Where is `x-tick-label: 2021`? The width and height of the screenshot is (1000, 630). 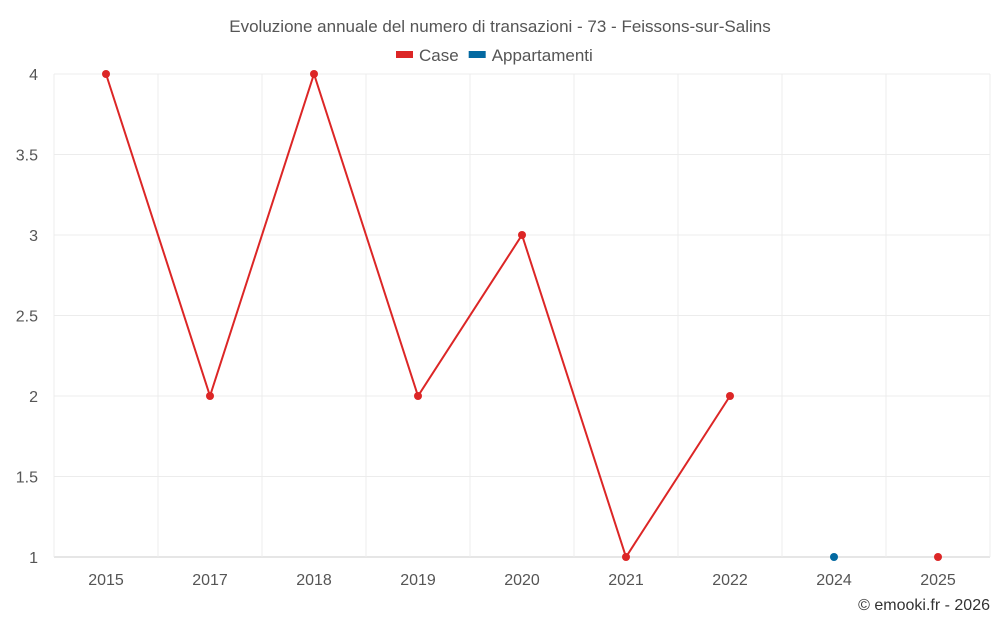 x-tick-label: 2021 is located at coordinates (626, 580).